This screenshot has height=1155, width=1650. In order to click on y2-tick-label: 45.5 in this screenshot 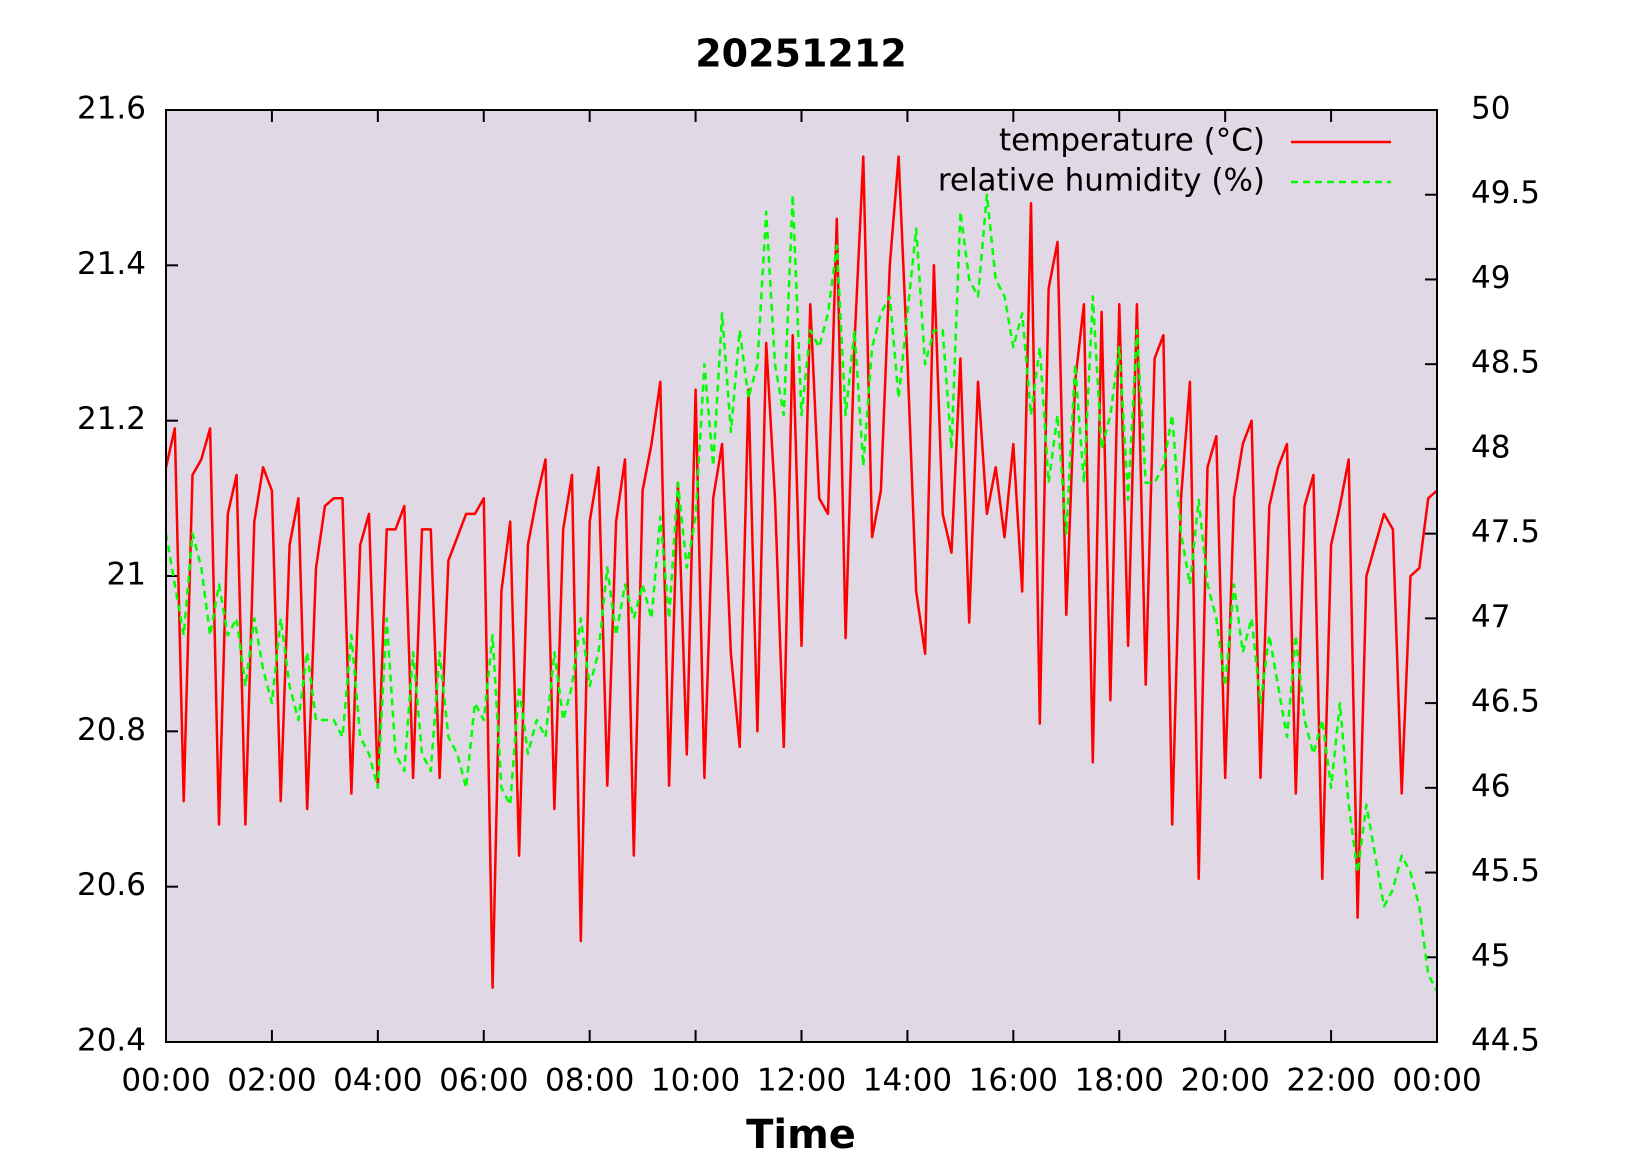, I will do `click(1505, 871)`.